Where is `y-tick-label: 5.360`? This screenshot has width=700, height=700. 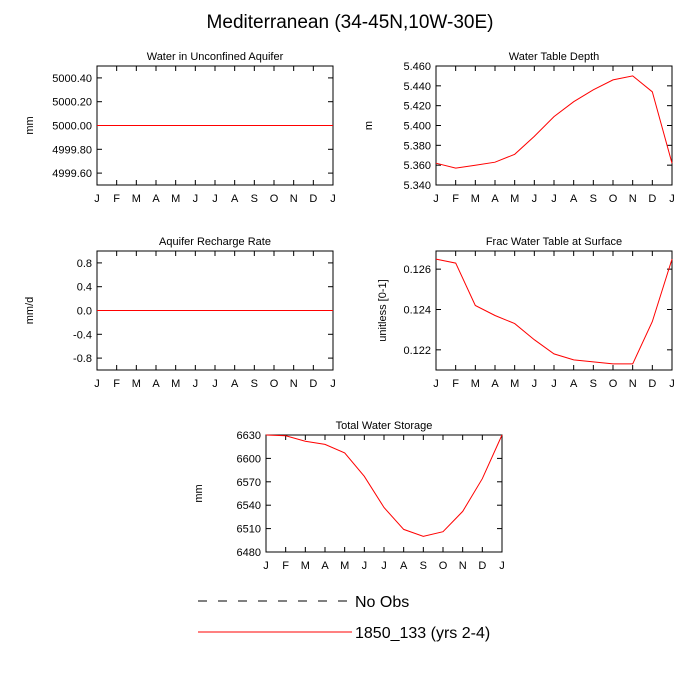 y-tick-label: 5.360 is located at coordinates (417, 166).